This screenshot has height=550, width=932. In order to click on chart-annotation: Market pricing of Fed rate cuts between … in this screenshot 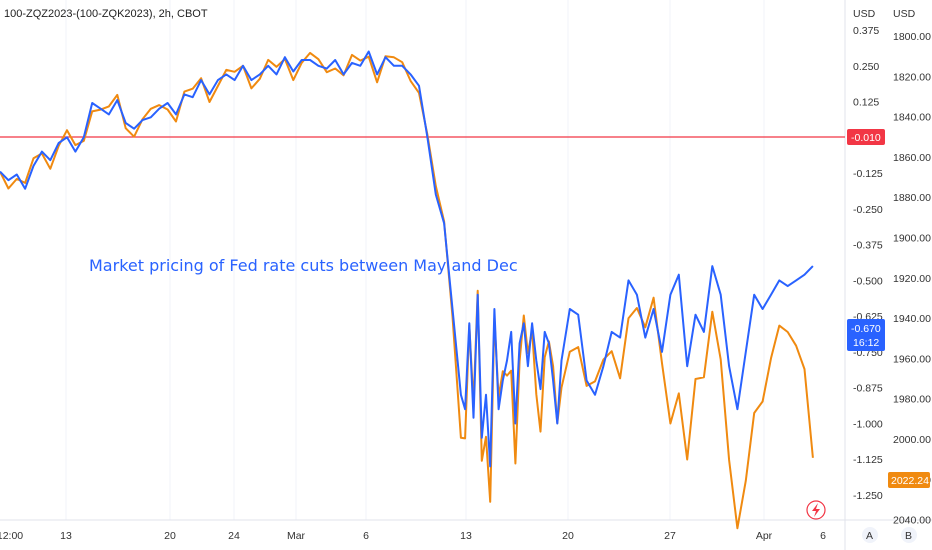, I will do `click(303, 265)`.